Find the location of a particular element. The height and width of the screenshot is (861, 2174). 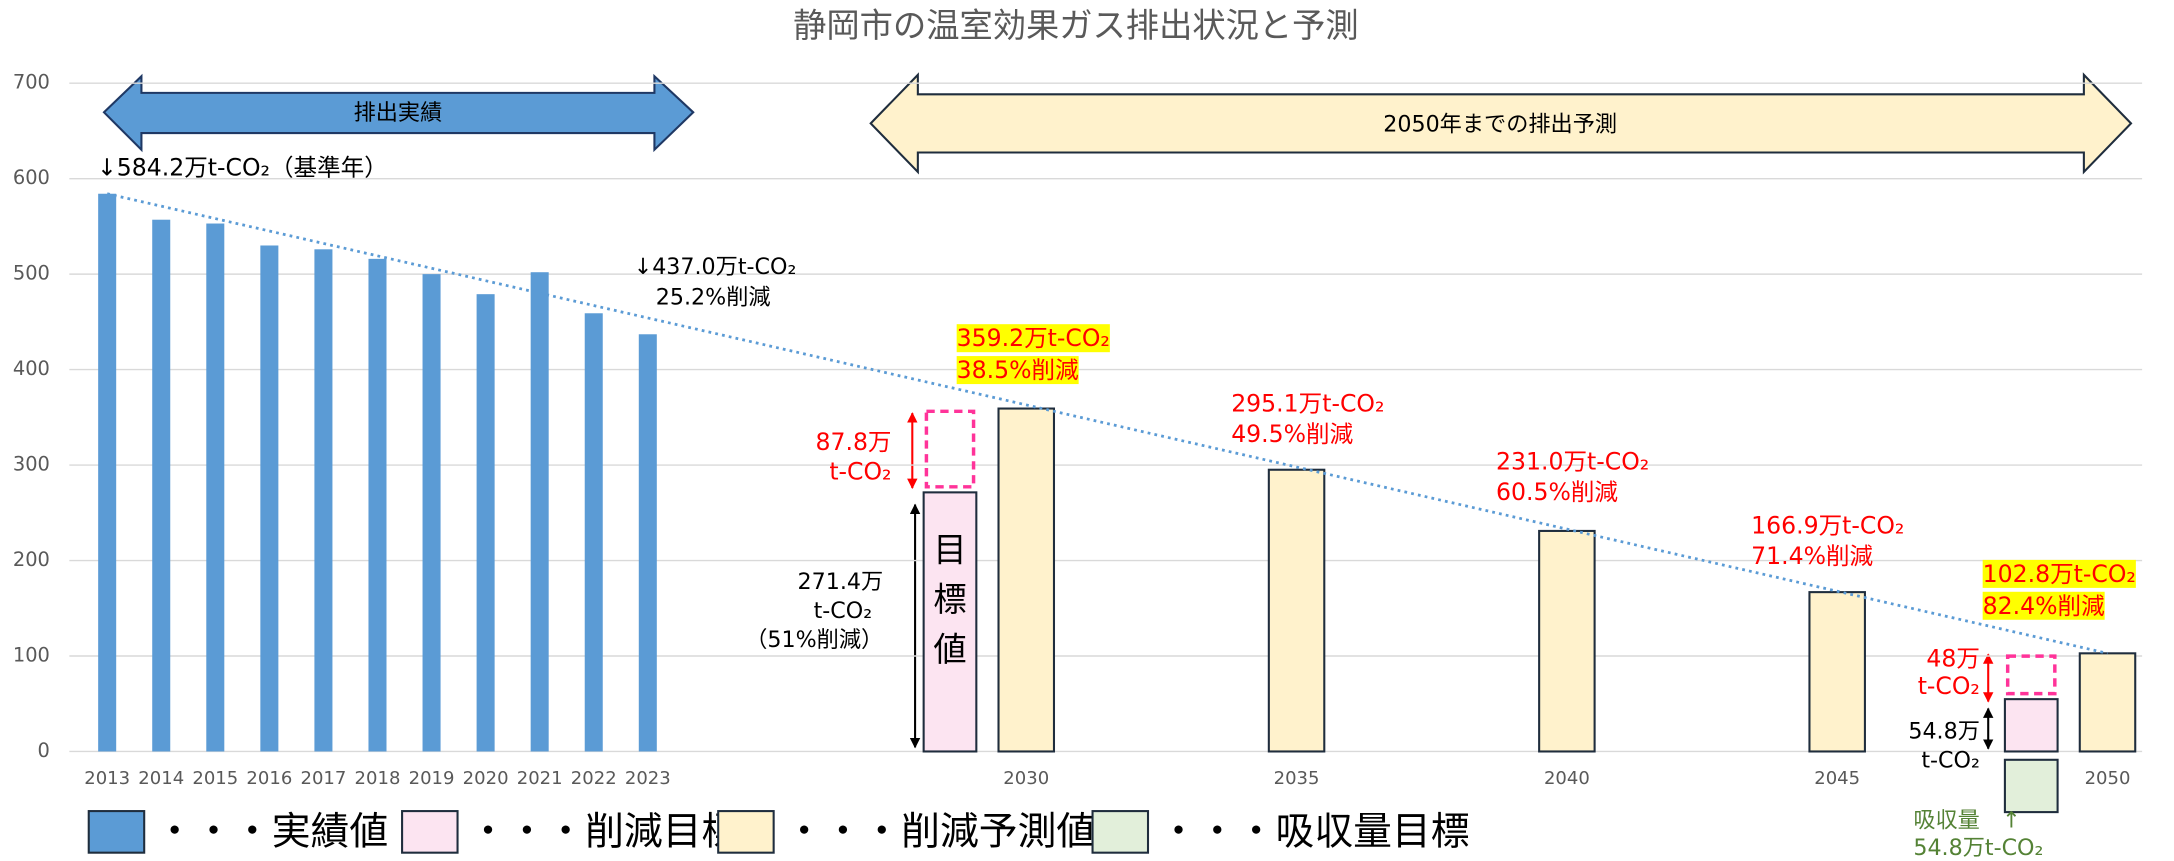

y-tick-label: 0 is located at coordinates (44, 750).